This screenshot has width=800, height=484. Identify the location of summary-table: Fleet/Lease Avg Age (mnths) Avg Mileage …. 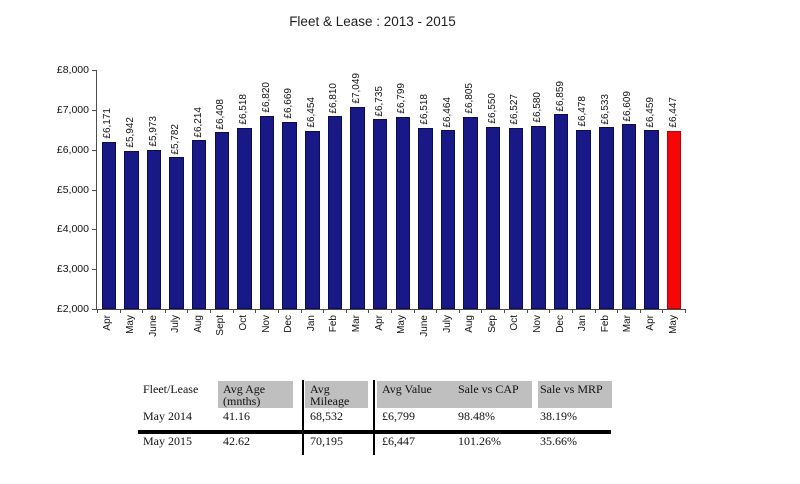
(375, 418).